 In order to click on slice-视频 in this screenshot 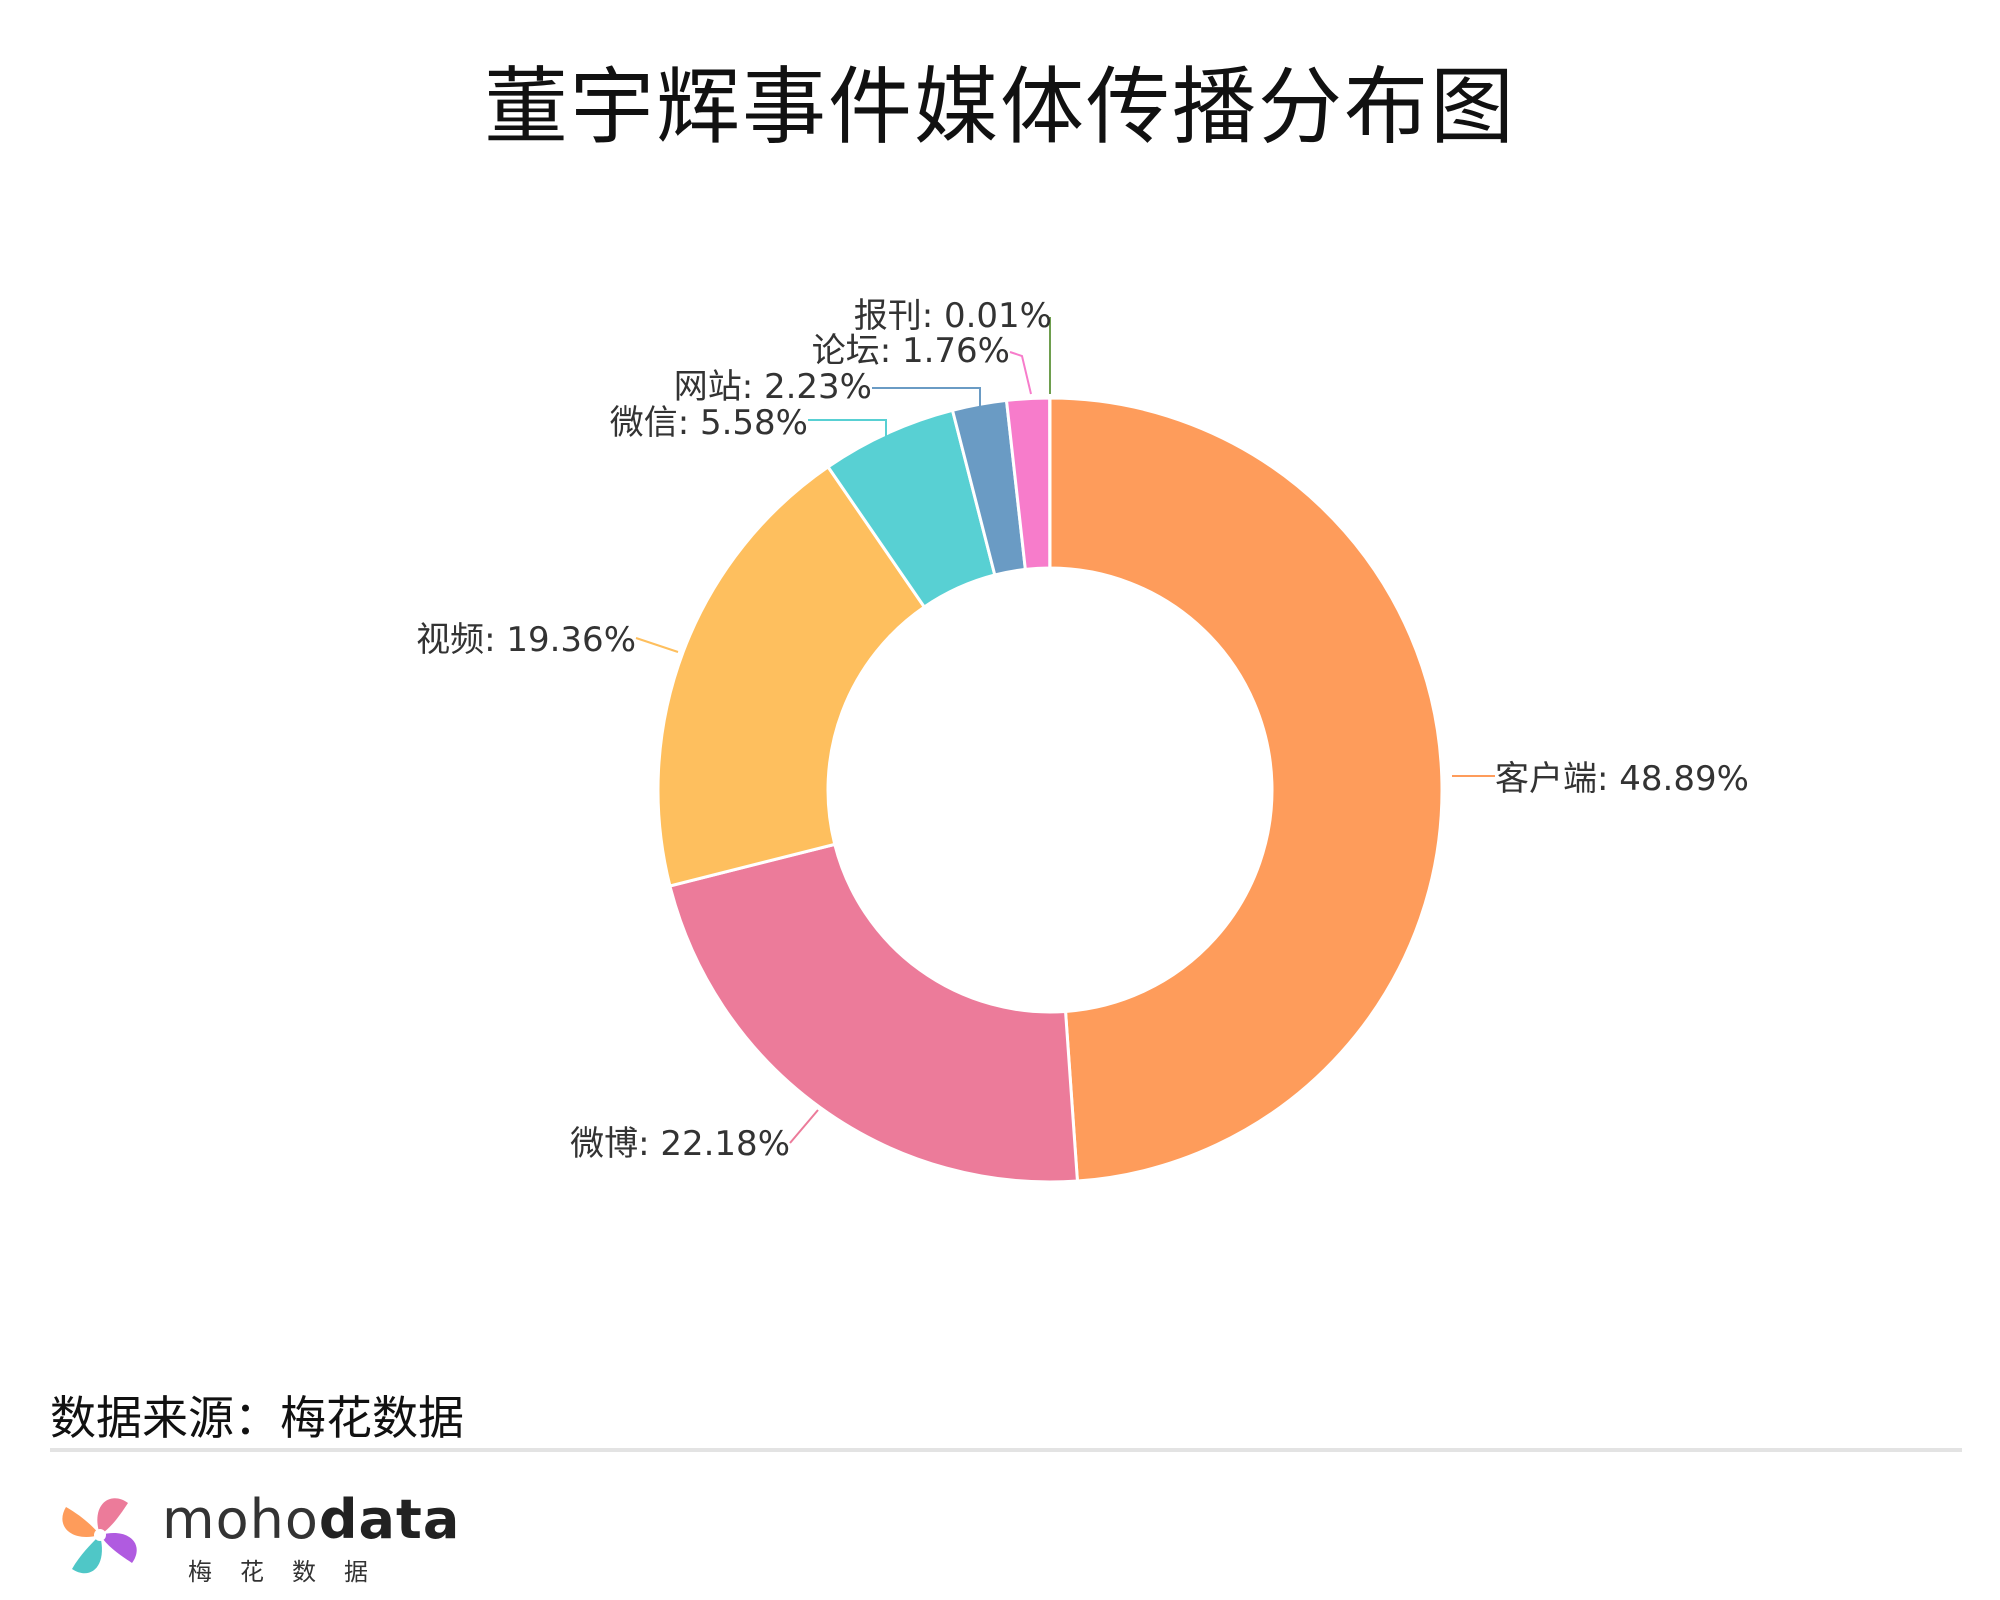, I will do `click(791, 676)`.